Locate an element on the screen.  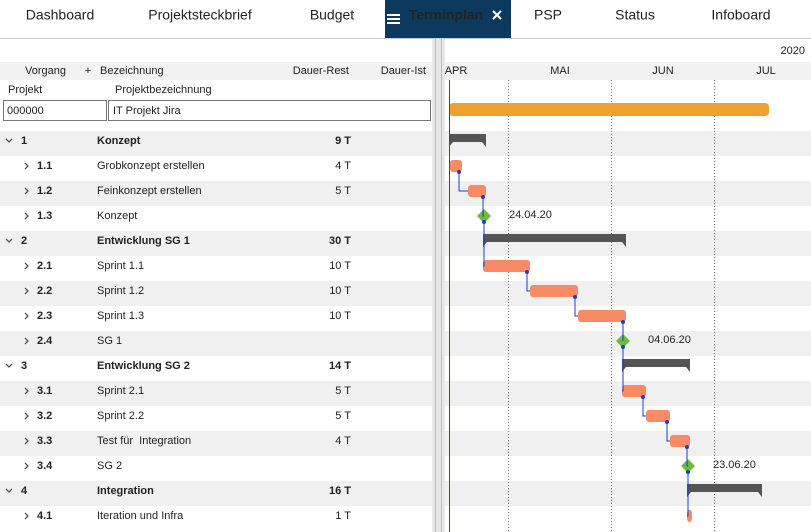
task-duration: 14 T is located at coordinates (340, 366).